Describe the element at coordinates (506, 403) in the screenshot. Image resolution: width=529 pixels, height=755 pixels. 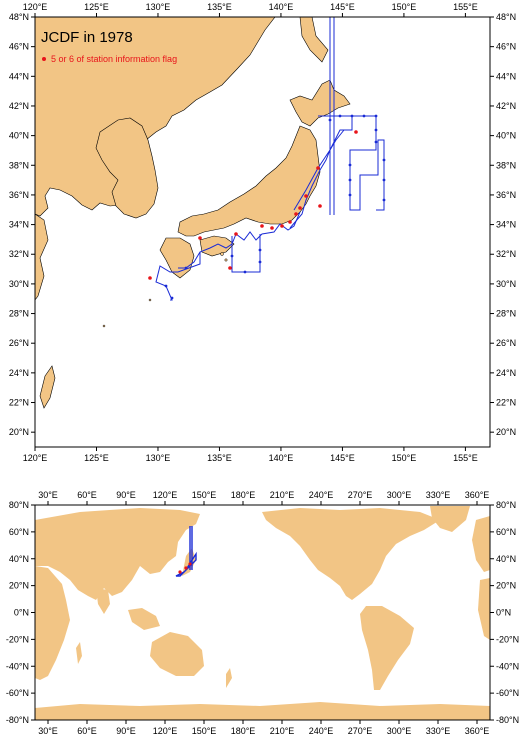
I see `lat-tick-label-right: 22°N` at that location.